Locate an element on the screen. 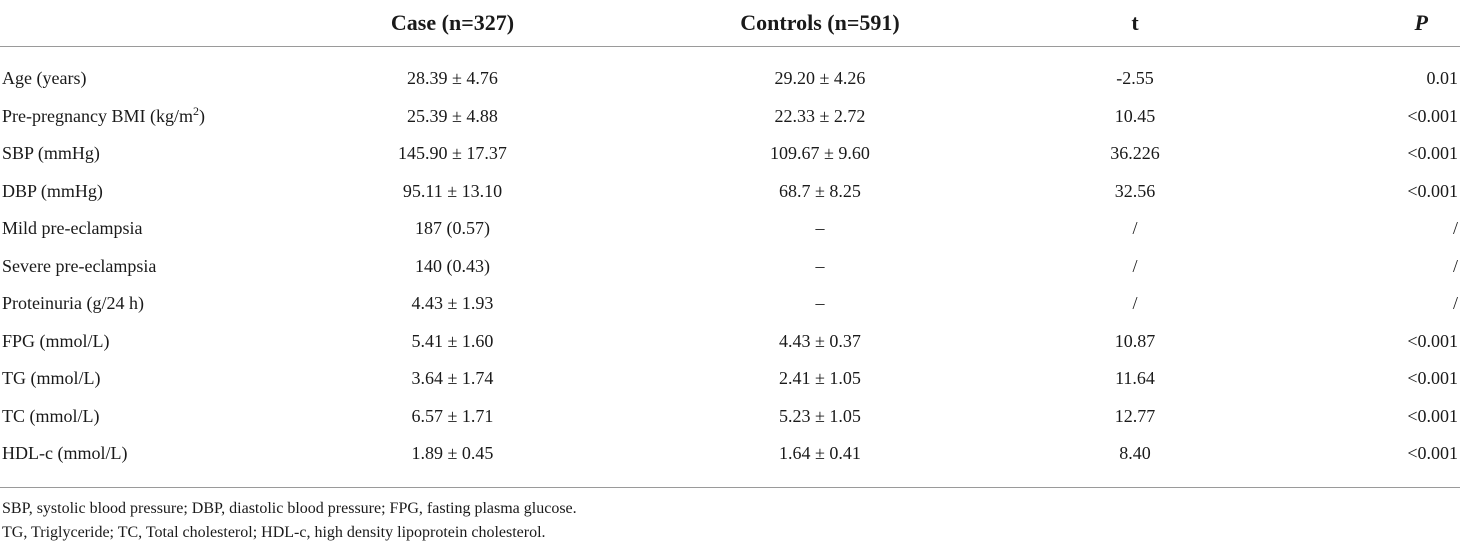  cell-t: 11.64 is located at coordinates (1135, 378).